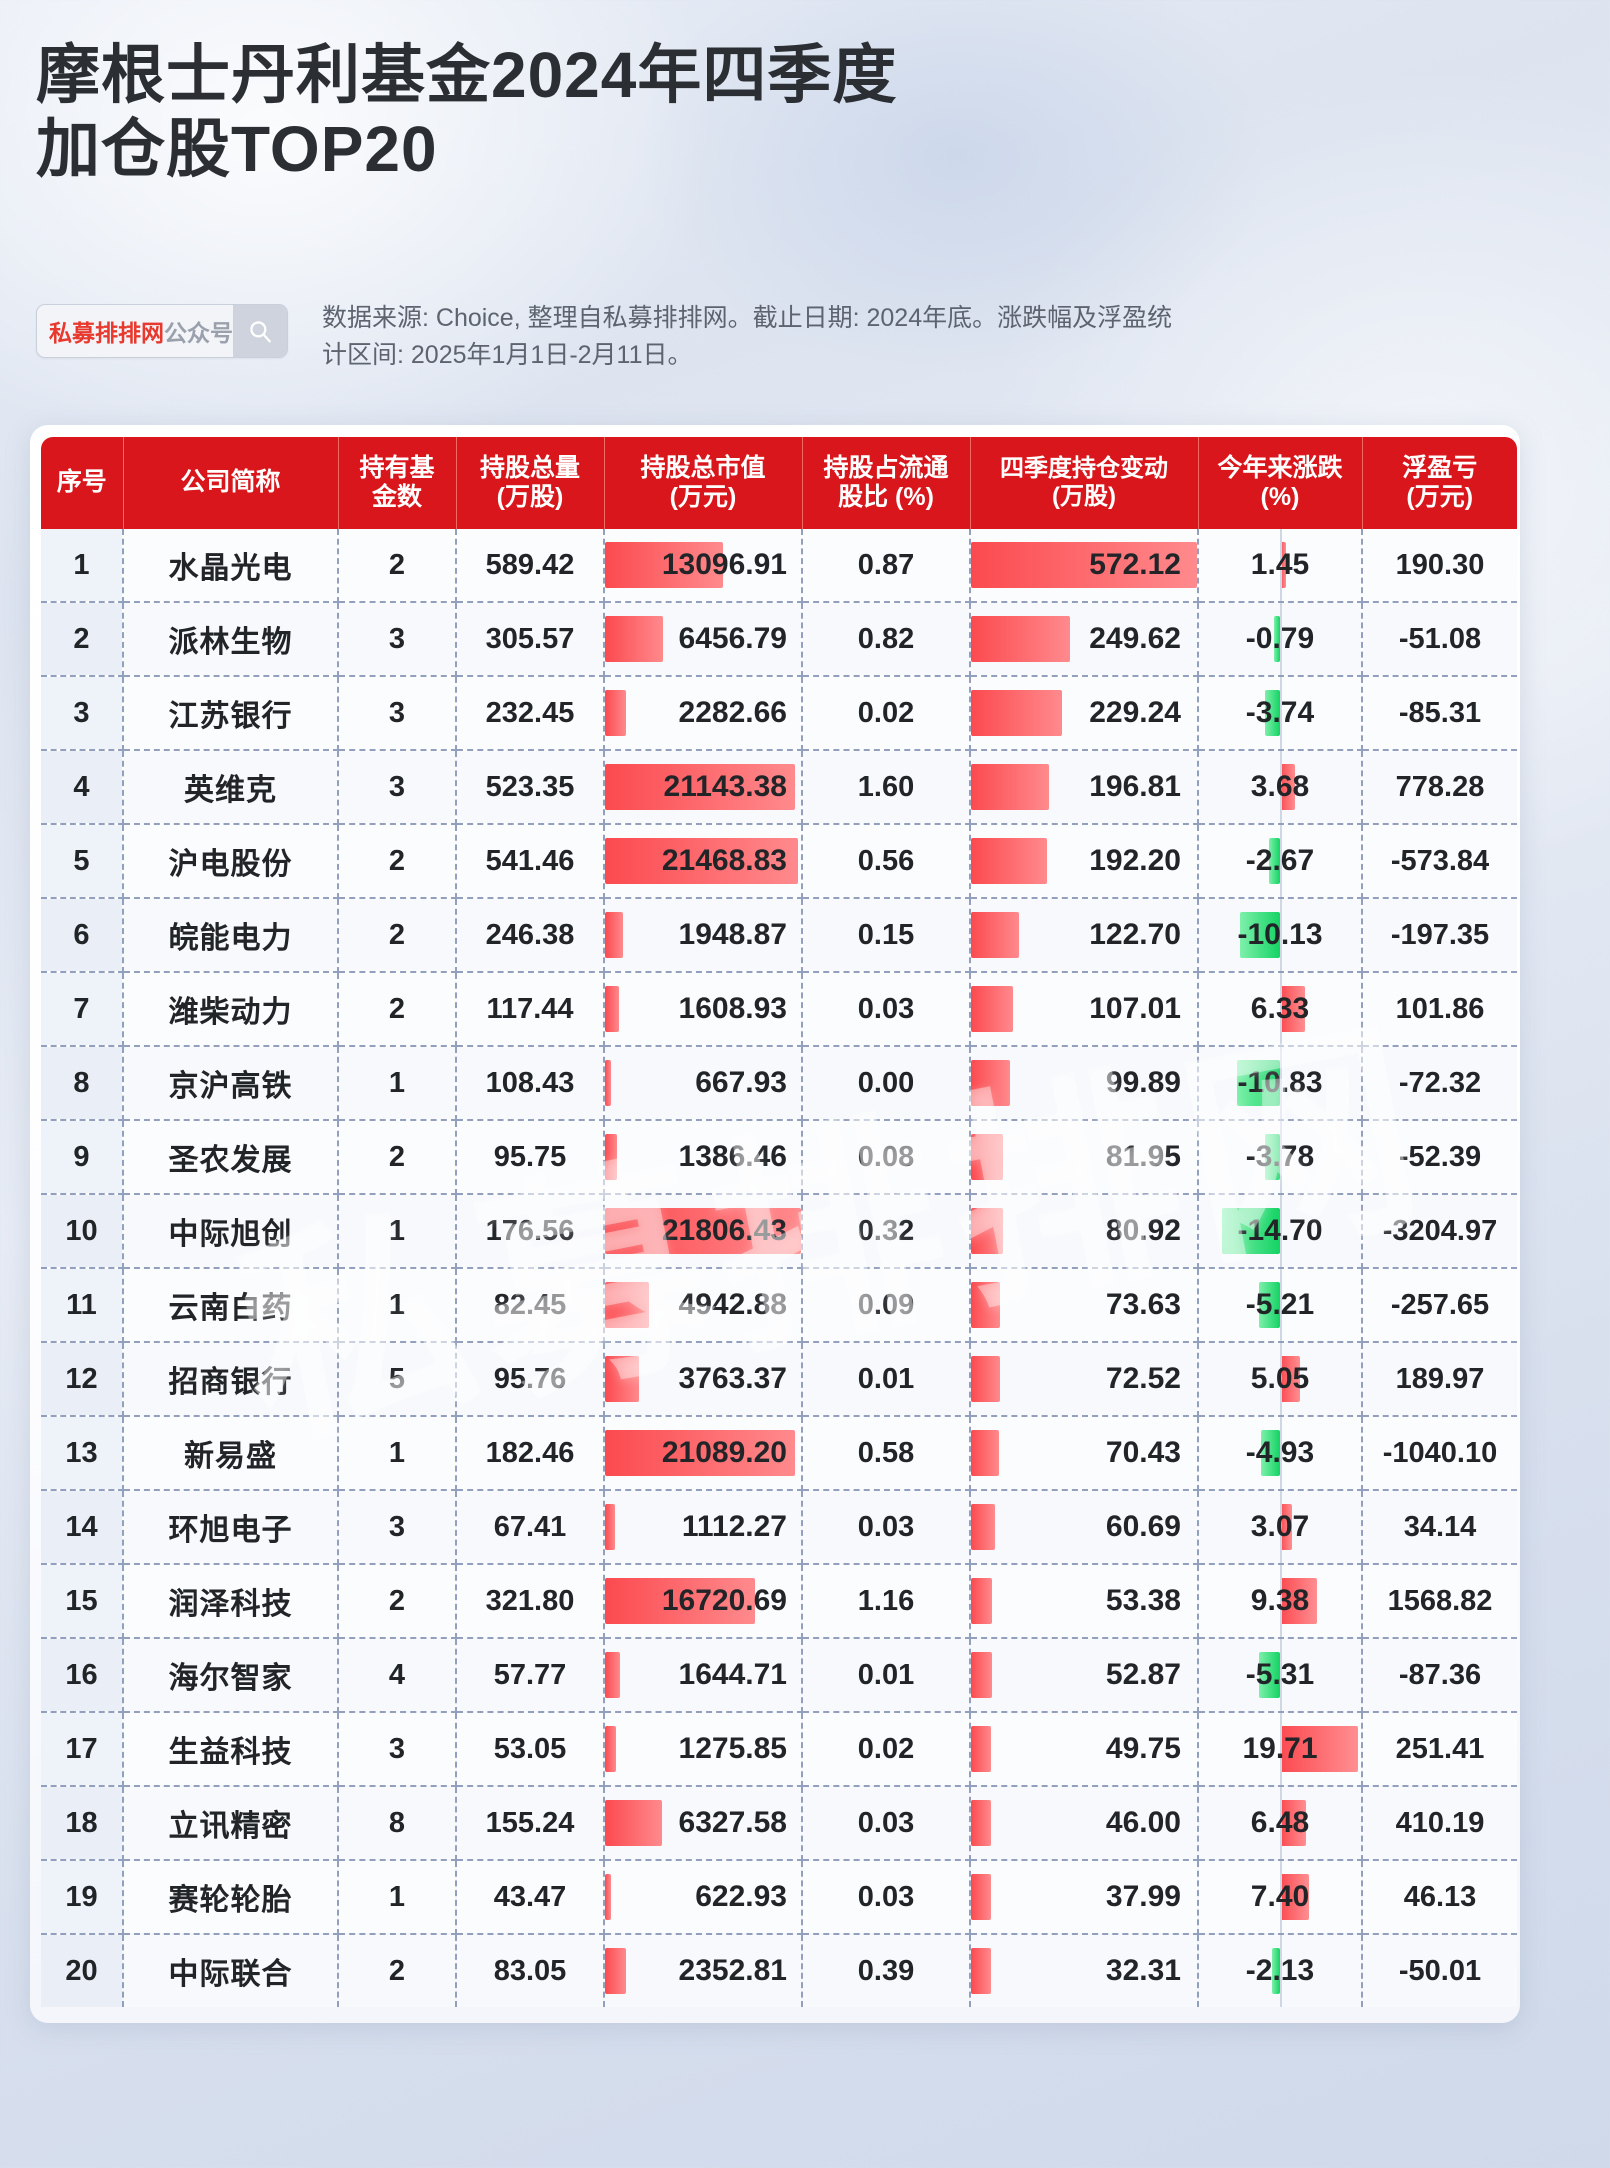  Describe the element at coordinates (1439, 483) in the screenshot. I see `column-header-pnl: 浮盈亏 (万元)` at that location.